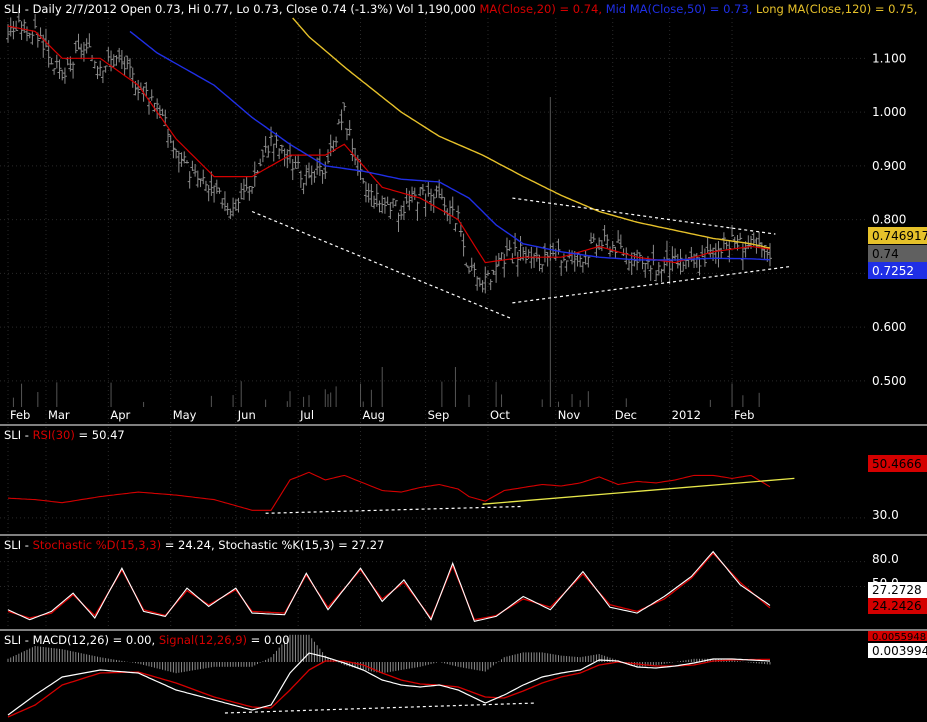 The height and width of the screenshot is (722, 927). I want to click on stoch-ytick-80: 80.0, so click(885, 559).